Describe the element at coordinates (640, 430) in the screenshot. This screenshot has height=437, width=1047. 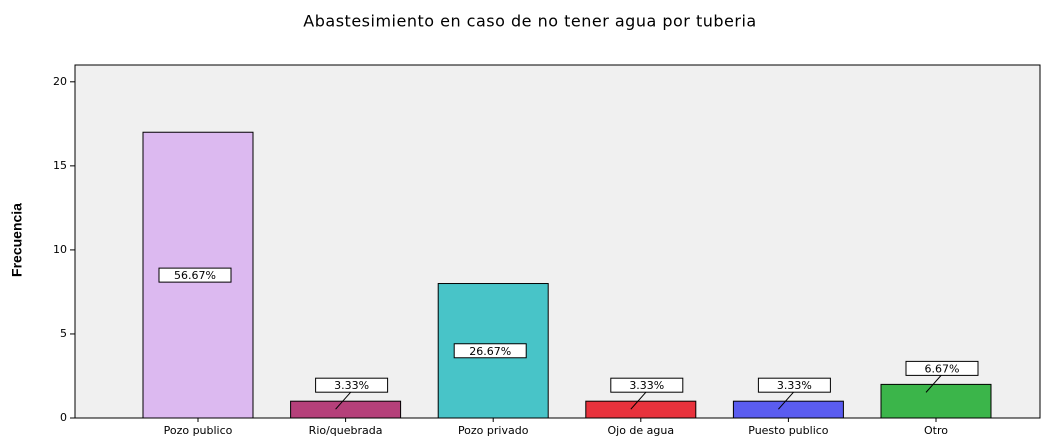
I see `x-tick-label: Ojo de agua` at that location.